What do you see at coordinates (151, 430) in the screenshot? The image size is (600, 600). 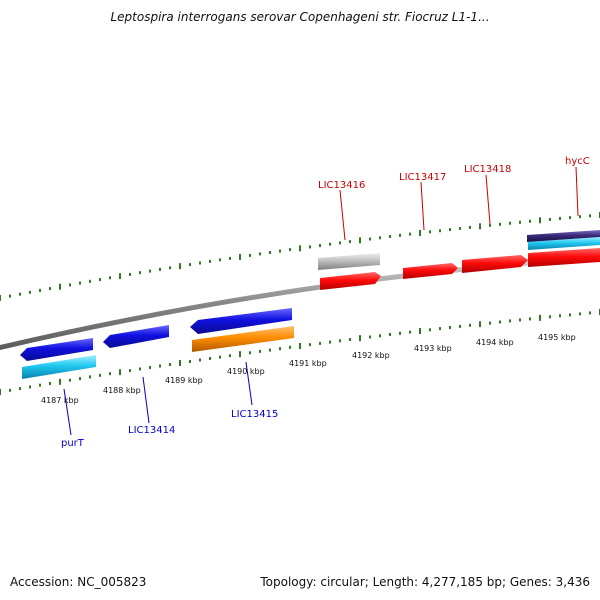 I see `gene-label-lic13414: LIC13414` at bounding box center [151, 430].